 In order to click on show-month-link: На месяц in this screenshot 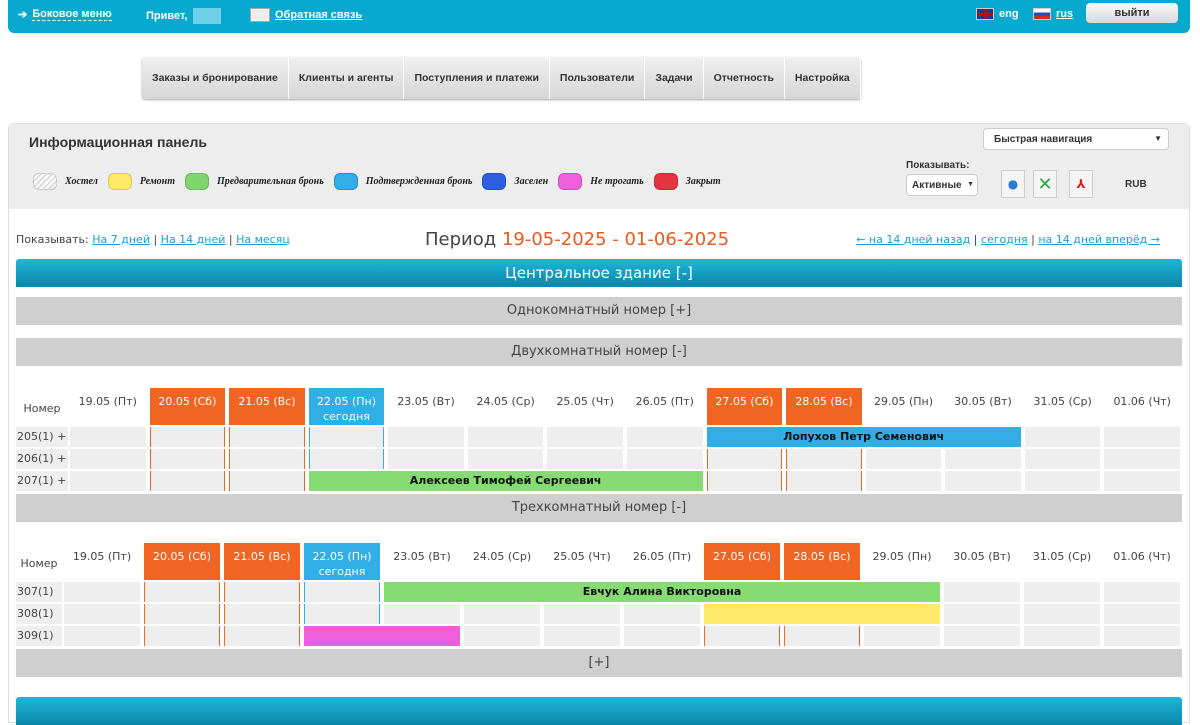, I will do `click(263, 239)`.